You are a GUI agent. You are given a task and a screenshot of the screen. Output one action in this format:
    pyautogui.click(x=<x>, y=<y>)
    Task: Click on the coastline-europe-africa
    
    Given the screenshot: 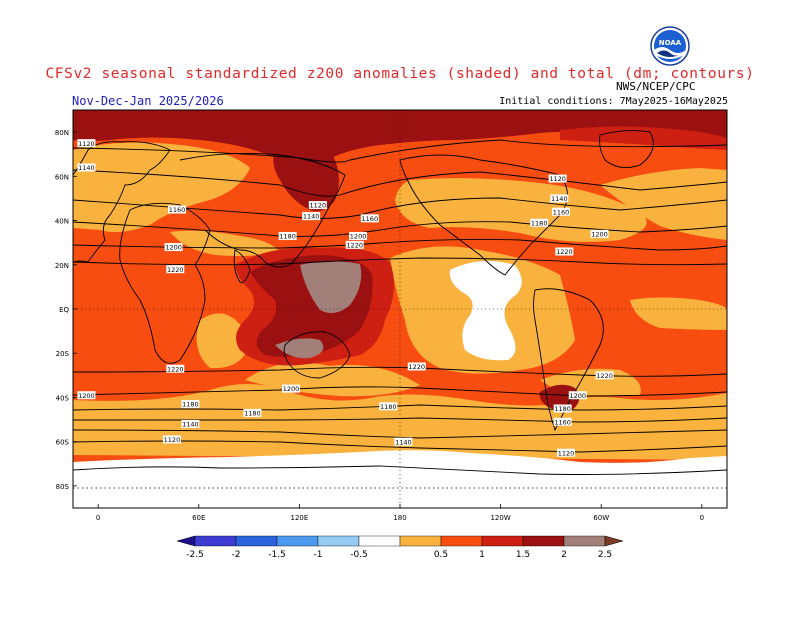 What is the action you would take?
    pyautogui.click(x=165, y=283)
    